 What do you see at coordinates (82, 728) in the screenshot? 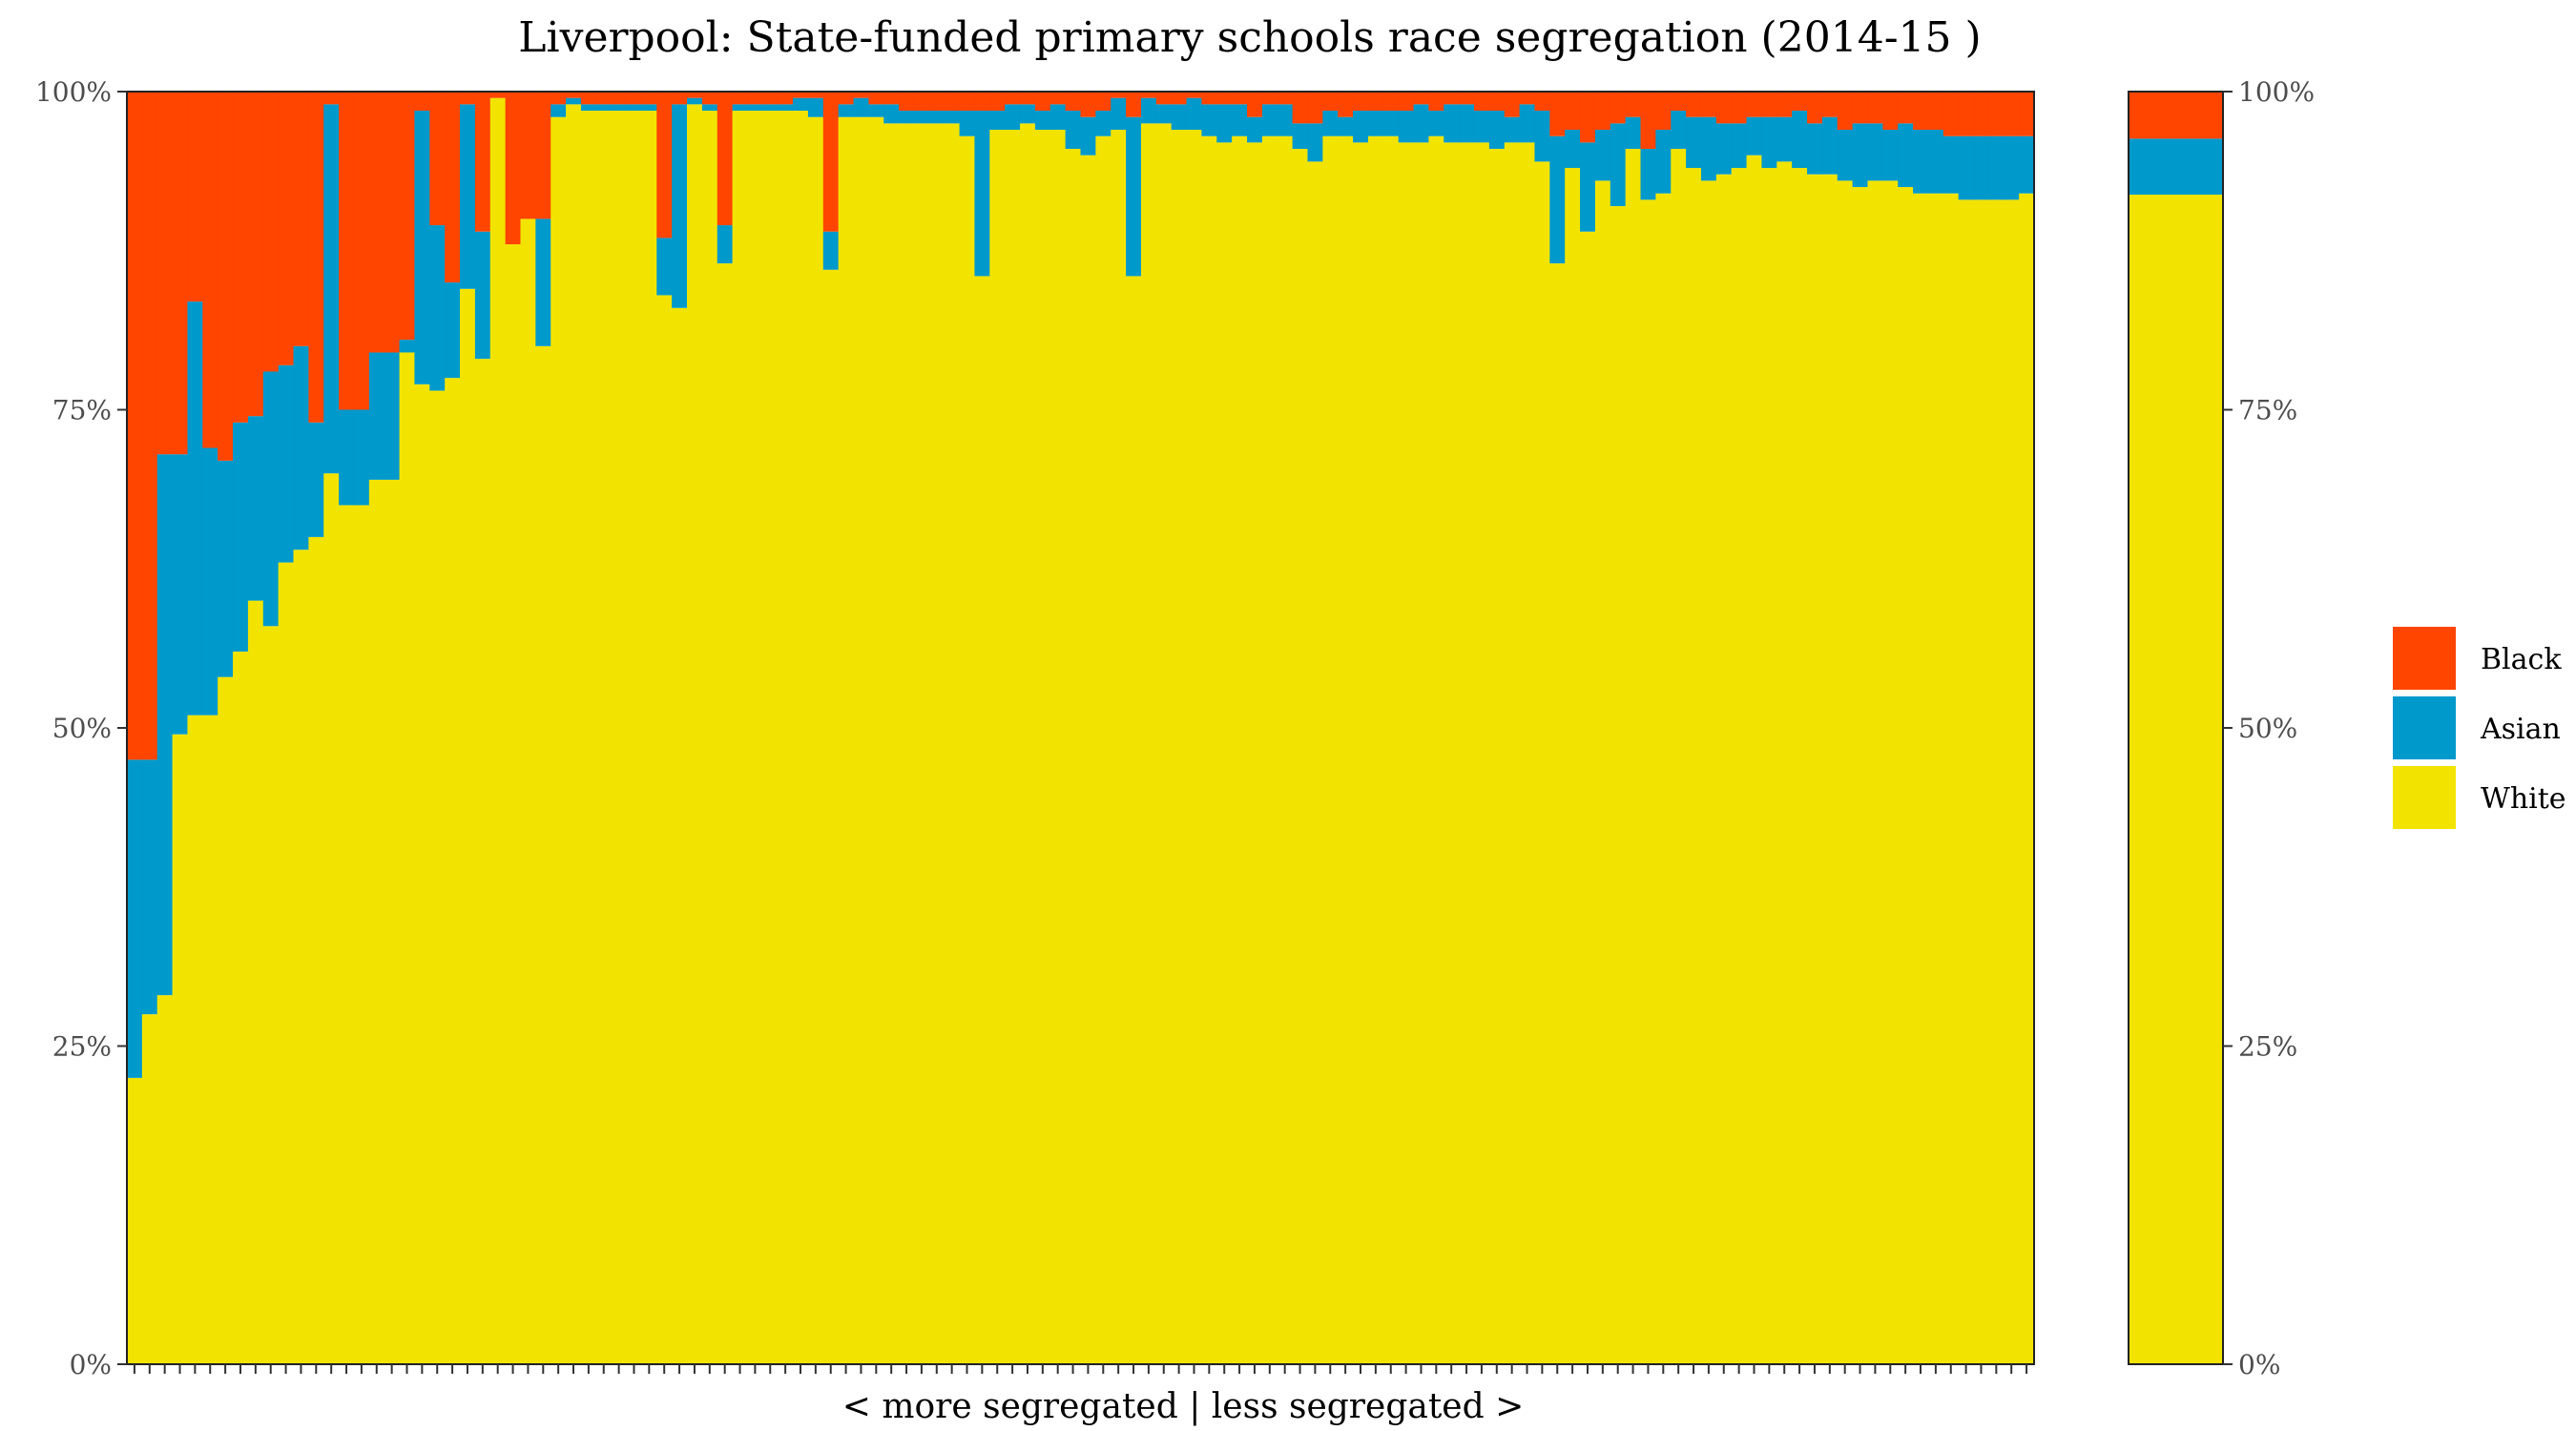
I see `y-tick-label-left: 50%` at bounding box center [82, 728].